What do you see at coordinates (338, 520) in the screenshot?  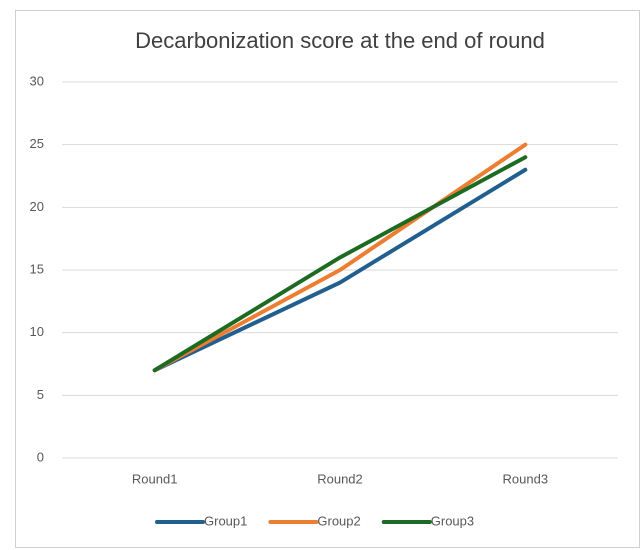 I see `legend-label: Group2` at bounding box center [338, 520].